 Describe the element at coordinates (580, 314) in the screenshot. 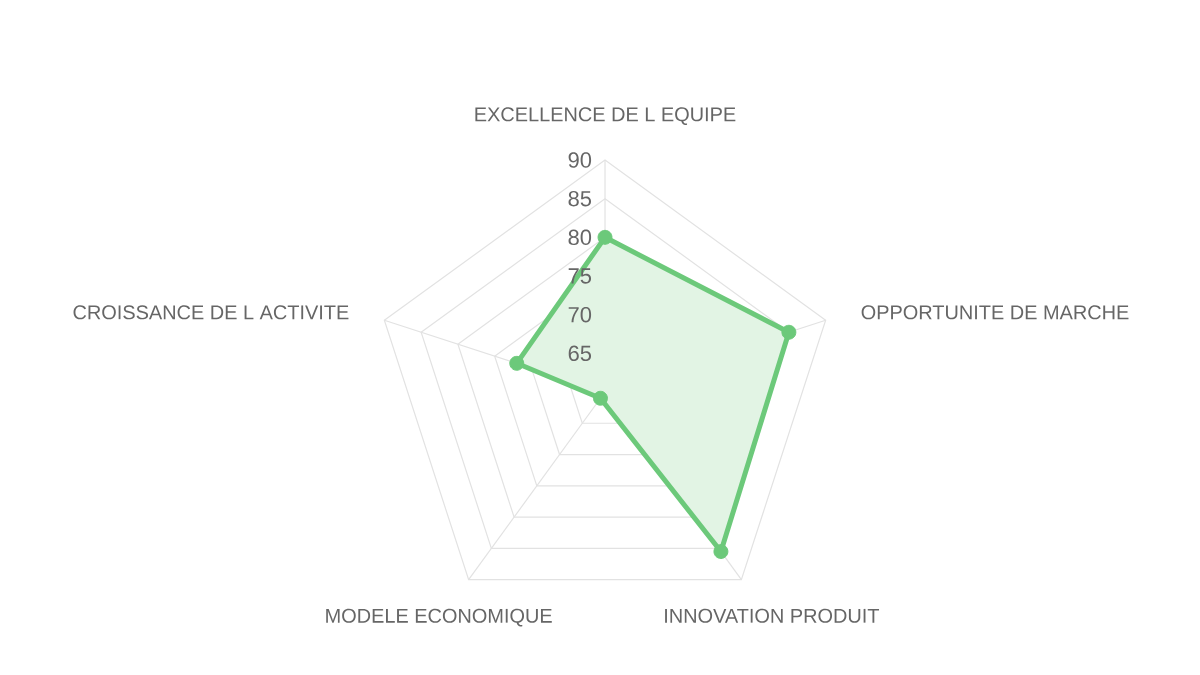

I see `y-tick-label: 70` at that location.